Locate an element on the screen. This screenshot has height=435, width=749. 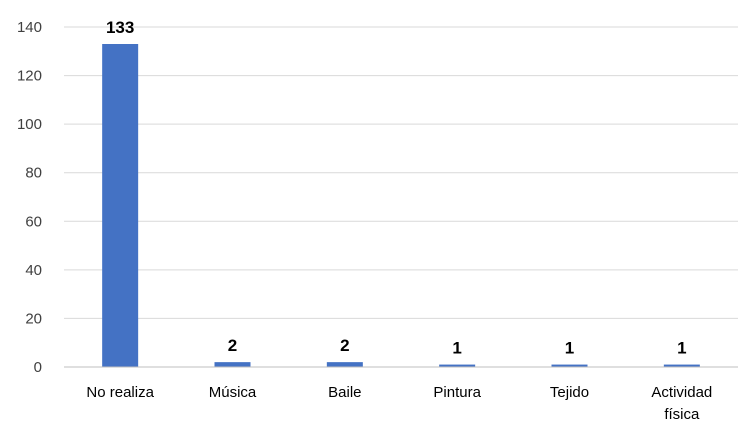
y-tick-label: 80 is located at coordinates (33, 173).